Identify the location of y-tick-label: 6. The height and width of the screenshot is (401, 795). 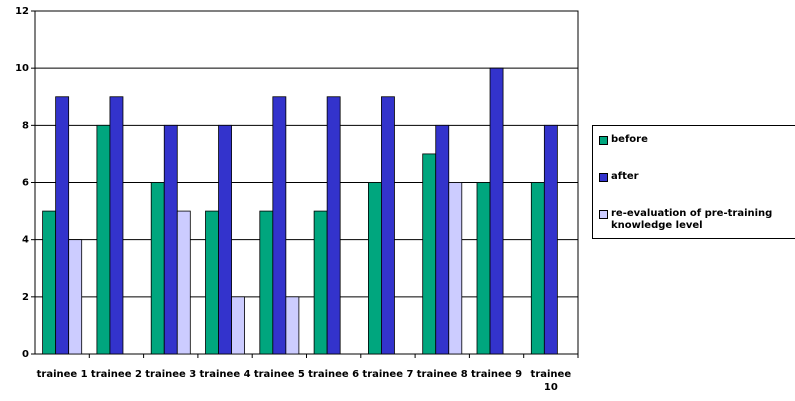
(25, 183).